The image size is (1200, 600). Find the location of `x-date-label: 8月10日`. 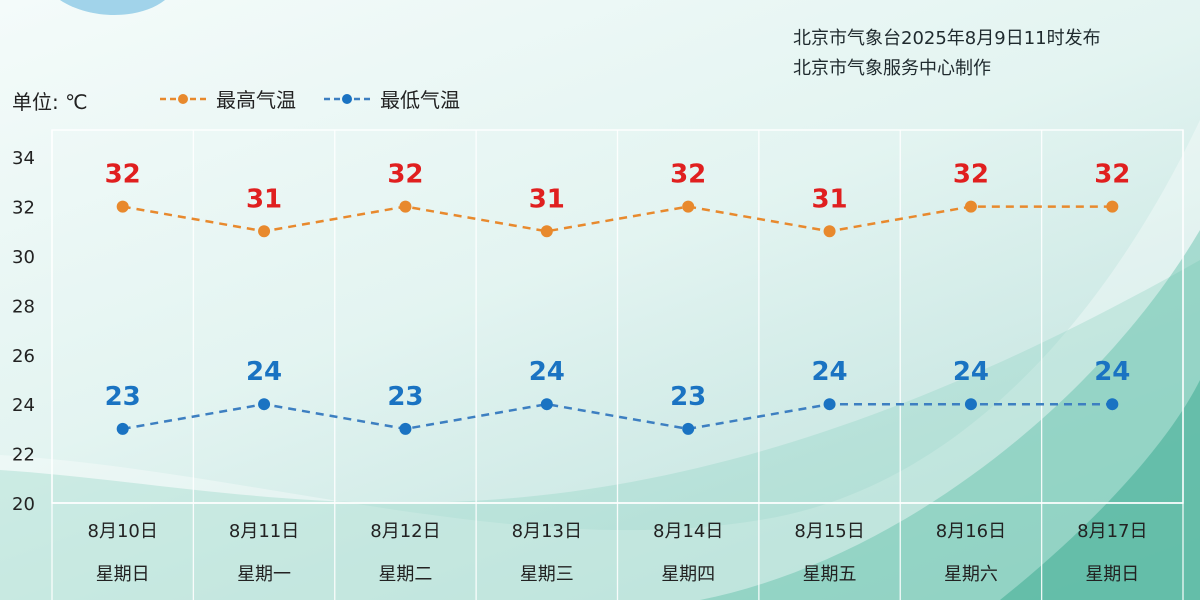

x-date-label: 8月10日 is located at coordinates (123, 531).